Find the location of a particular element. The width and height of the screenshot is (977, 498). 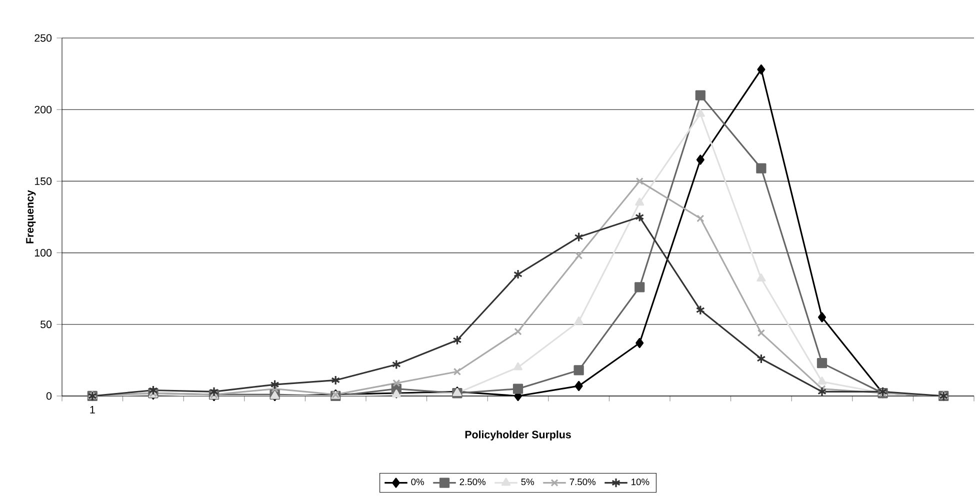

legend-label: 7.50% is located at coordinates (583, 482).